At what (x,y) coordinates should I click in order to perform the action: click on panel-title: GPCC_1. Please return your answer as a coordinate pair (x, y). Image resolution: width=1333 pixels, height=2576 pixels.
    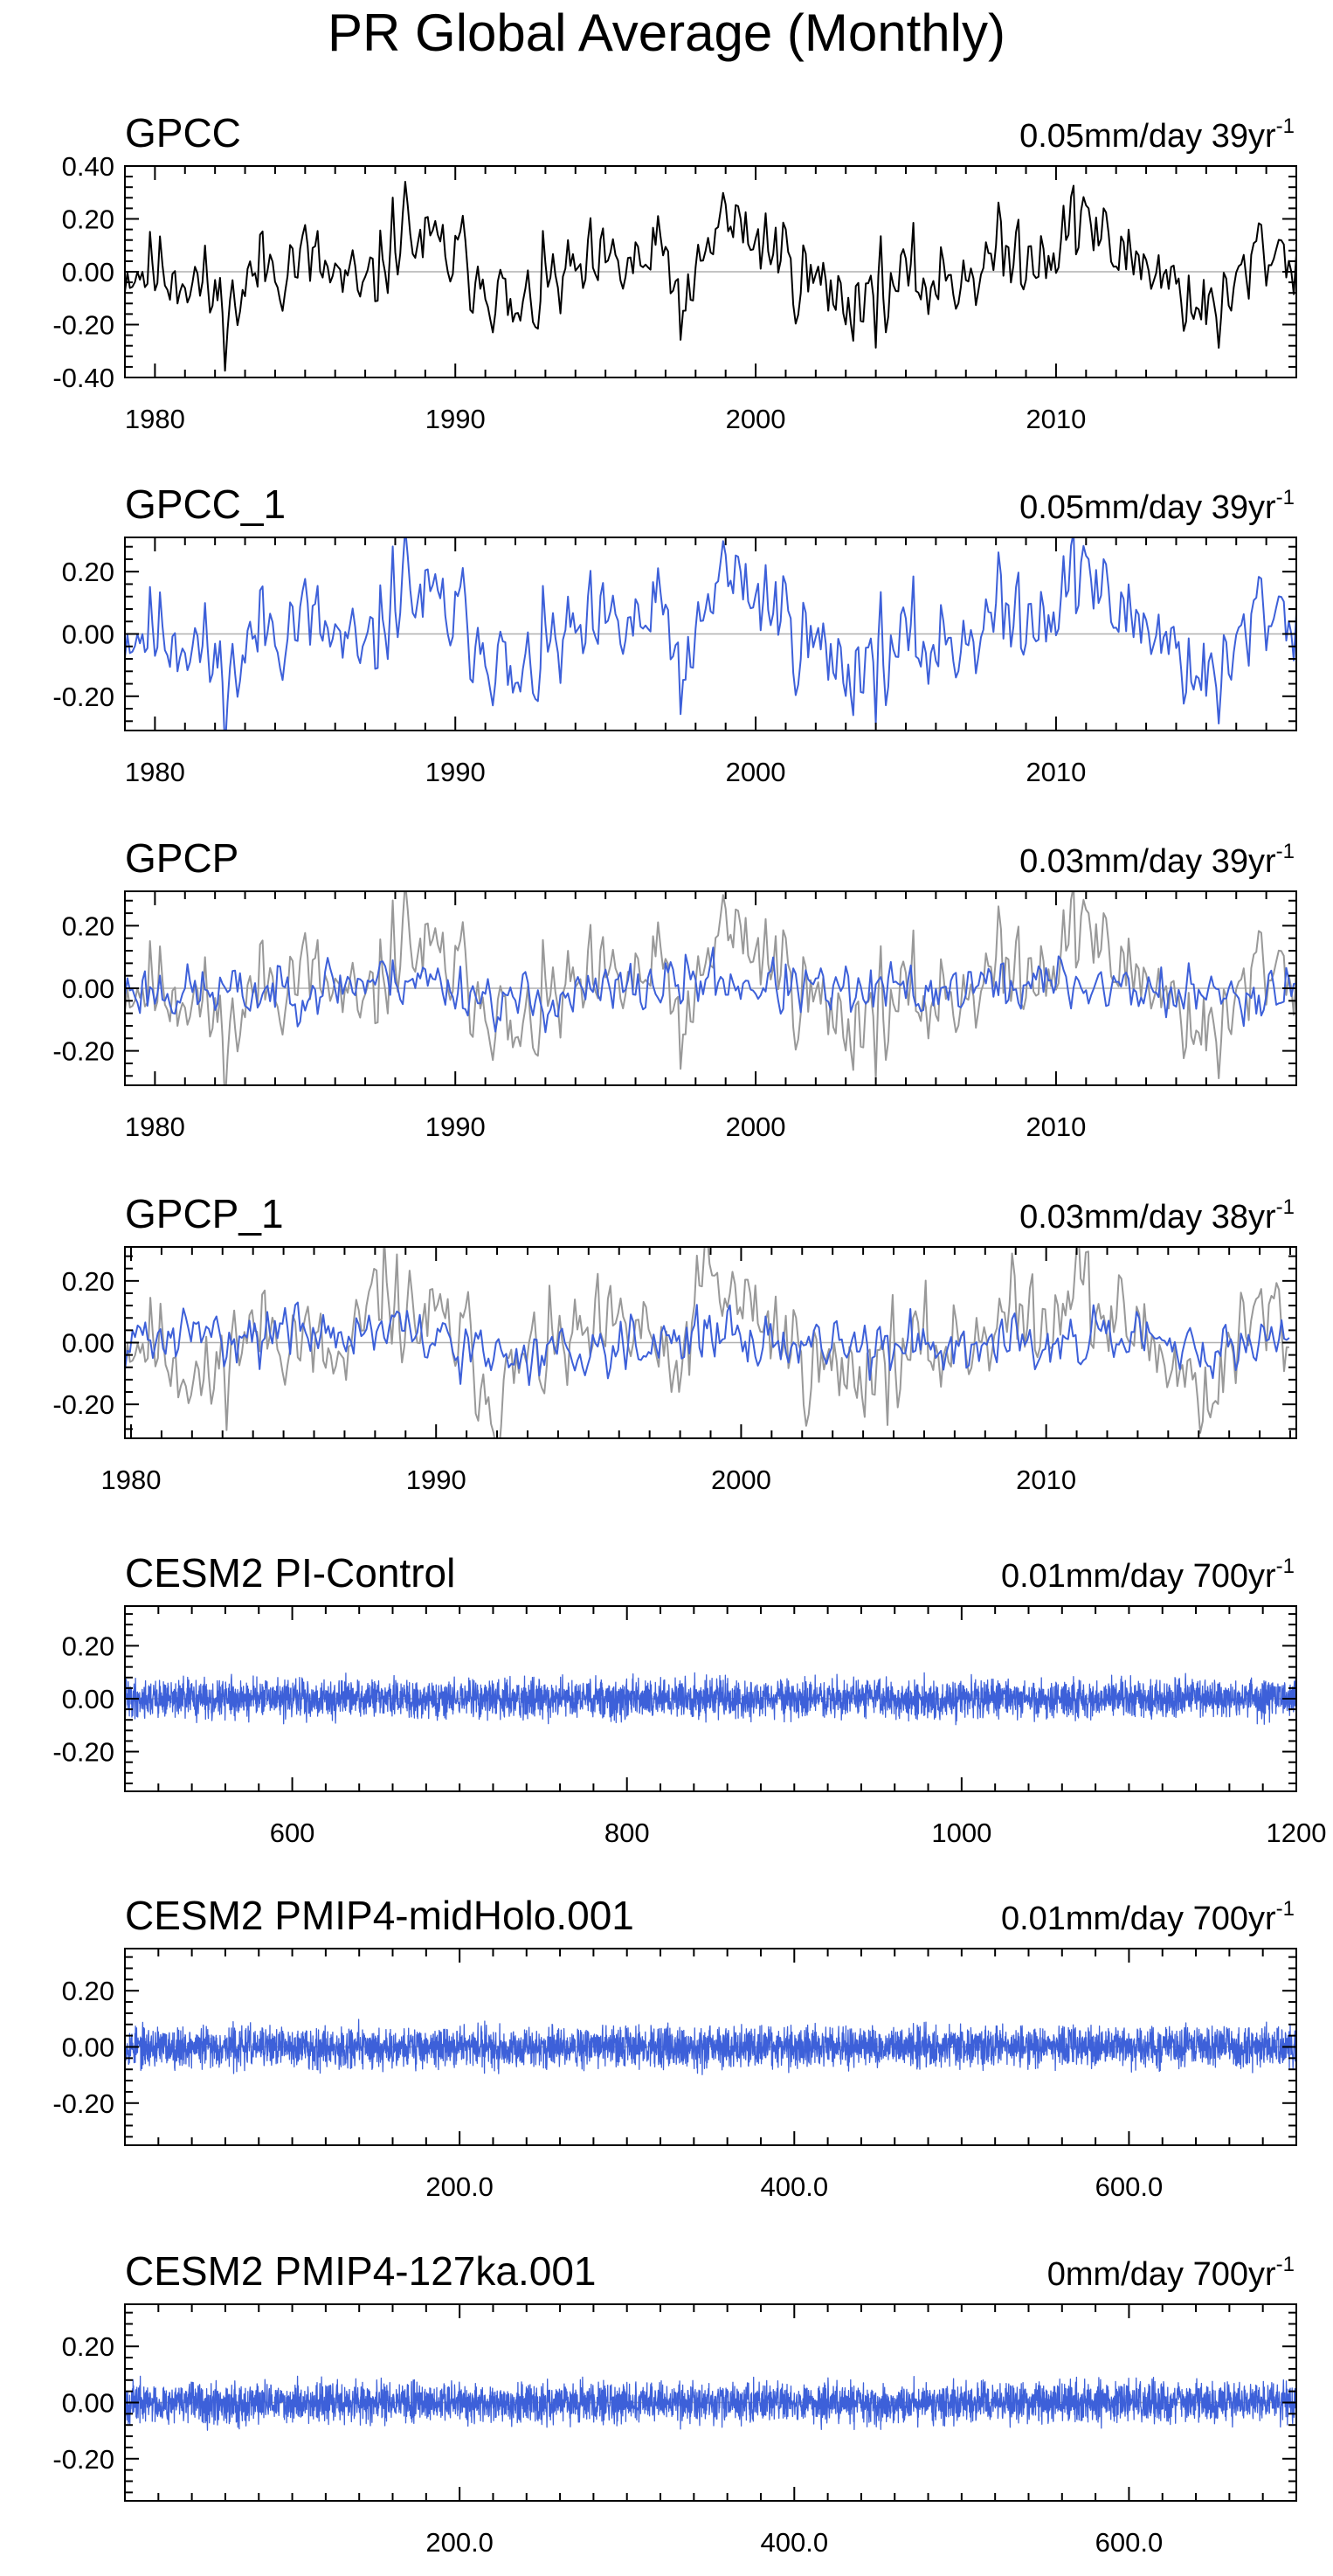
    Looking at the image, I should click on (205, 504).